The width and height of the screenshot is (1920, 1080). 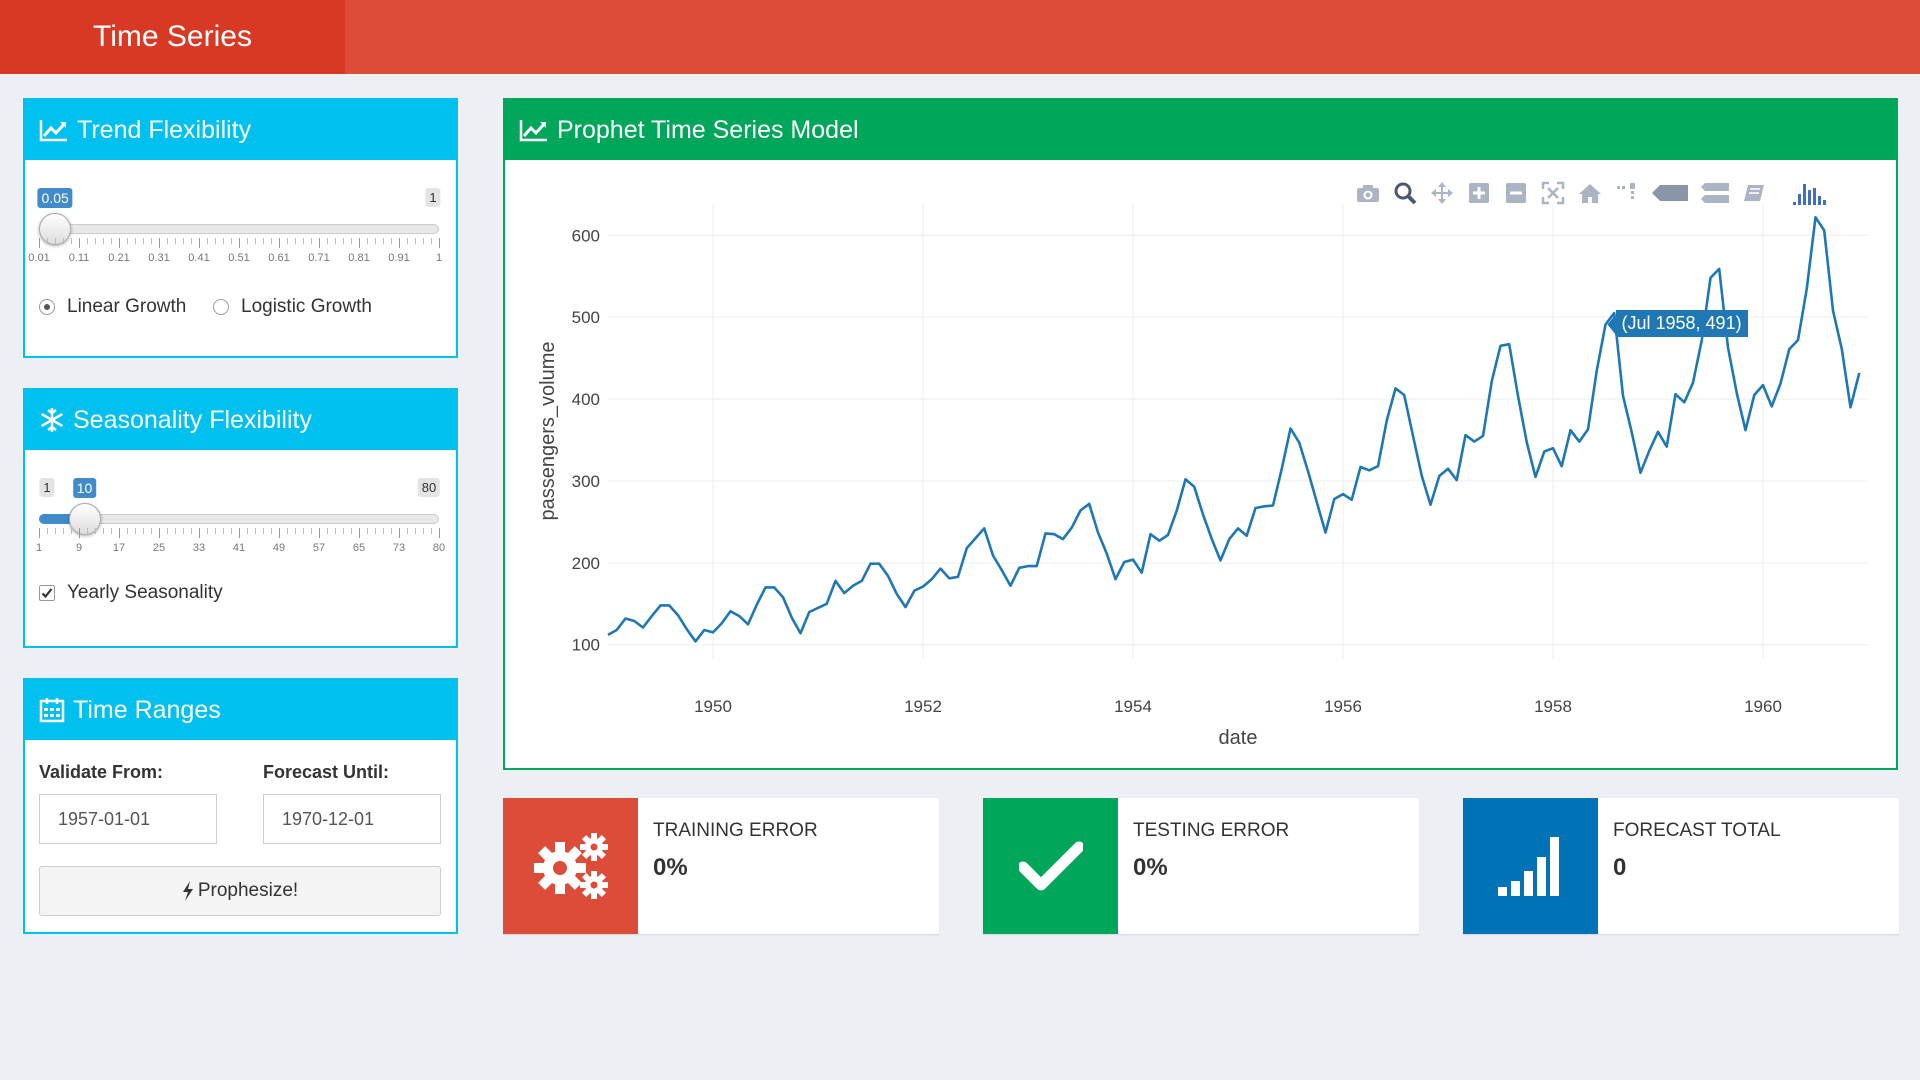 I want to click on x-axis-title: date, so click(x=1238, y=738).